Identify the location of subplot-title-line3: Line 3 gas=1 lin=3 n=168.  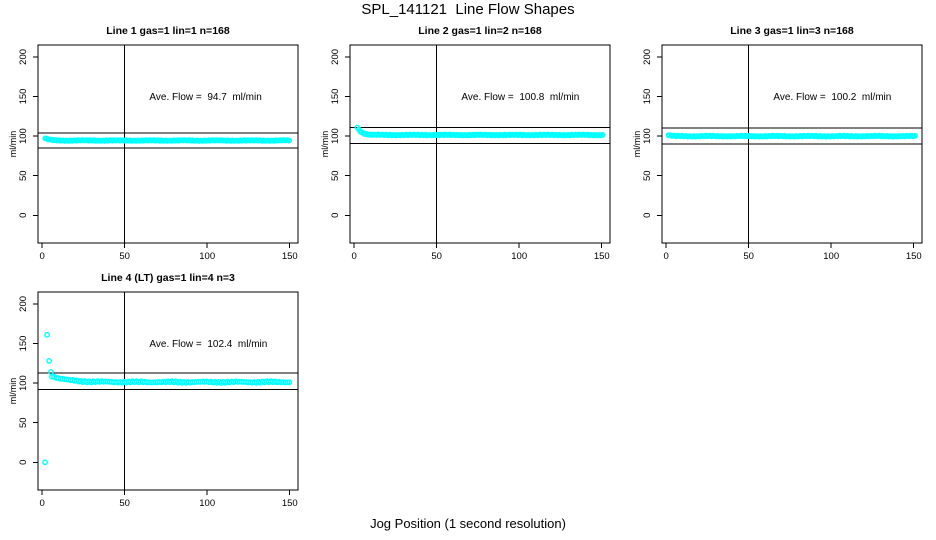
(792, 31).